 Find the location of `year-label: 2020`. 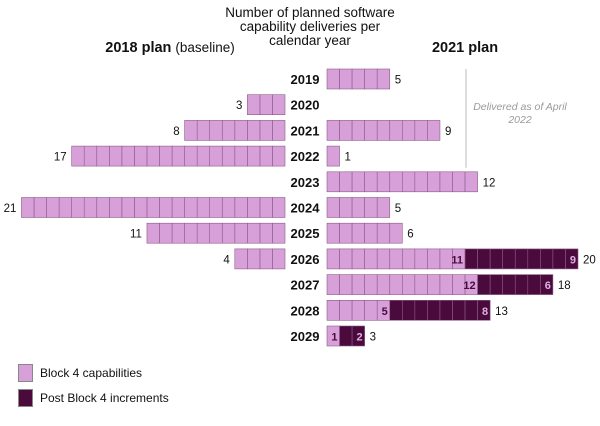

year-label: 2020 is located at coordinates (305, 105).